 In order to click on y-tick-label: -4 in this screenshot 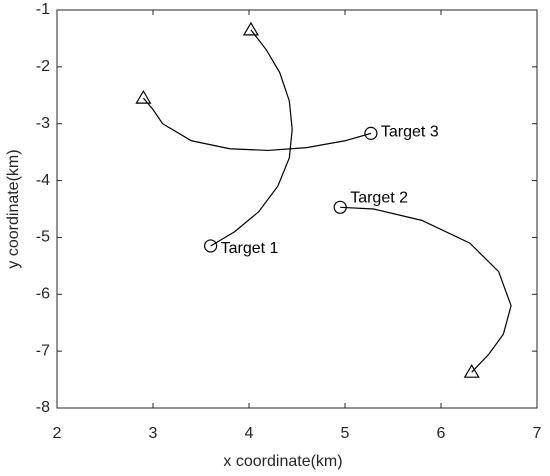, I will do `click(43, 180)`.